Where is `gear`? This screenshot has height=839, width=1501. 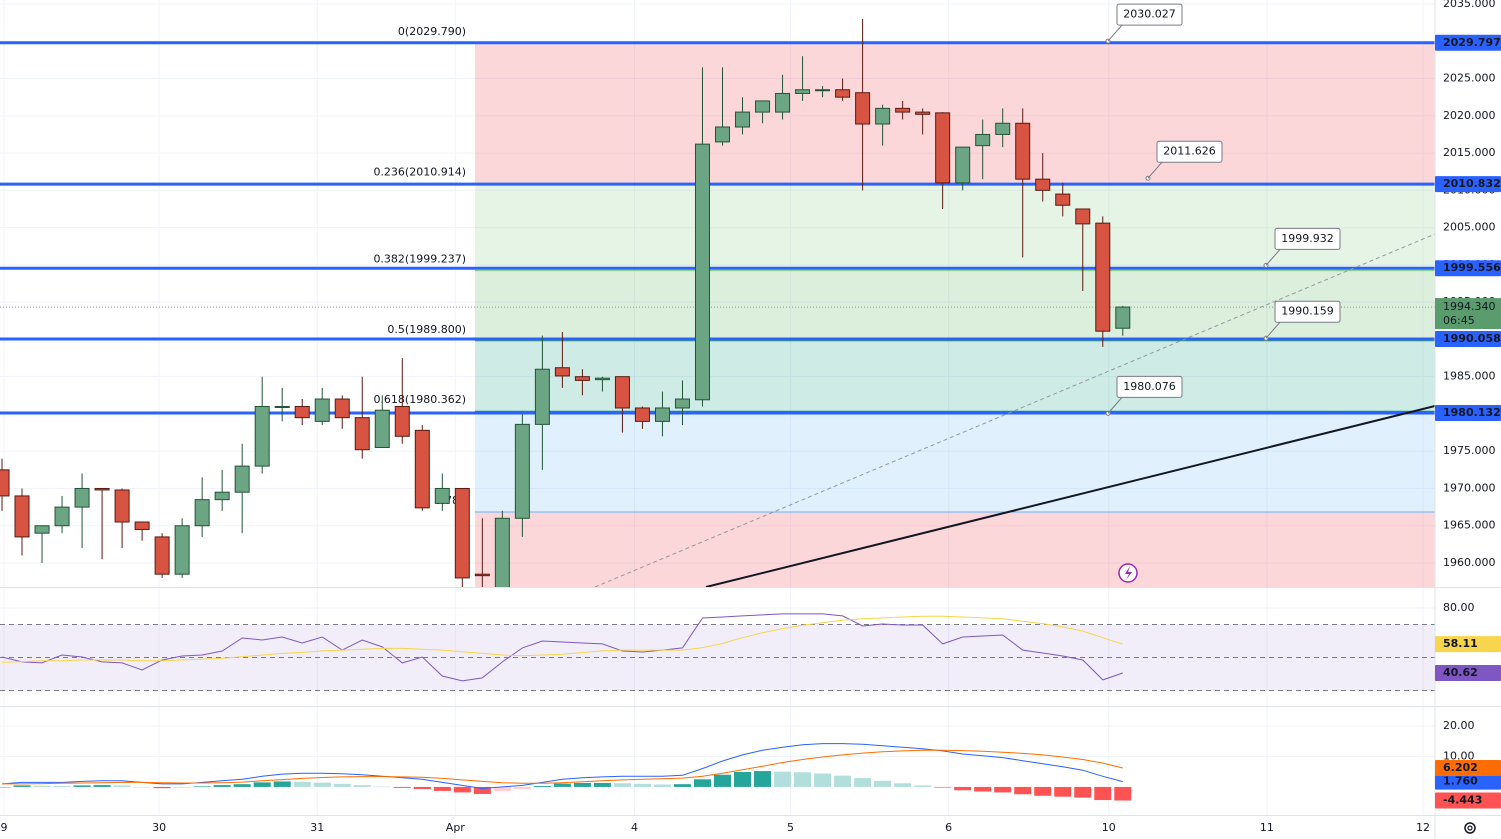
gear is located at coordinates (1470, 828).